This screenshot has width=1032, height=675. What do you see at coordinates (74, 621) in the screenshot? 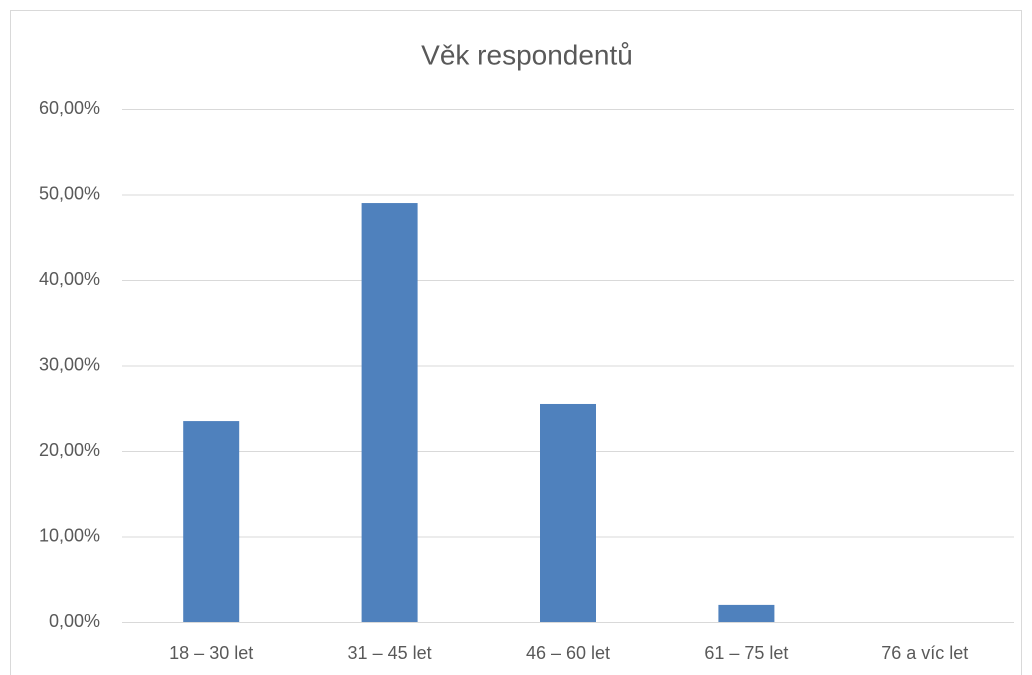
I see `y-tick-label: 0,00%` at bounding box center [74, 621].